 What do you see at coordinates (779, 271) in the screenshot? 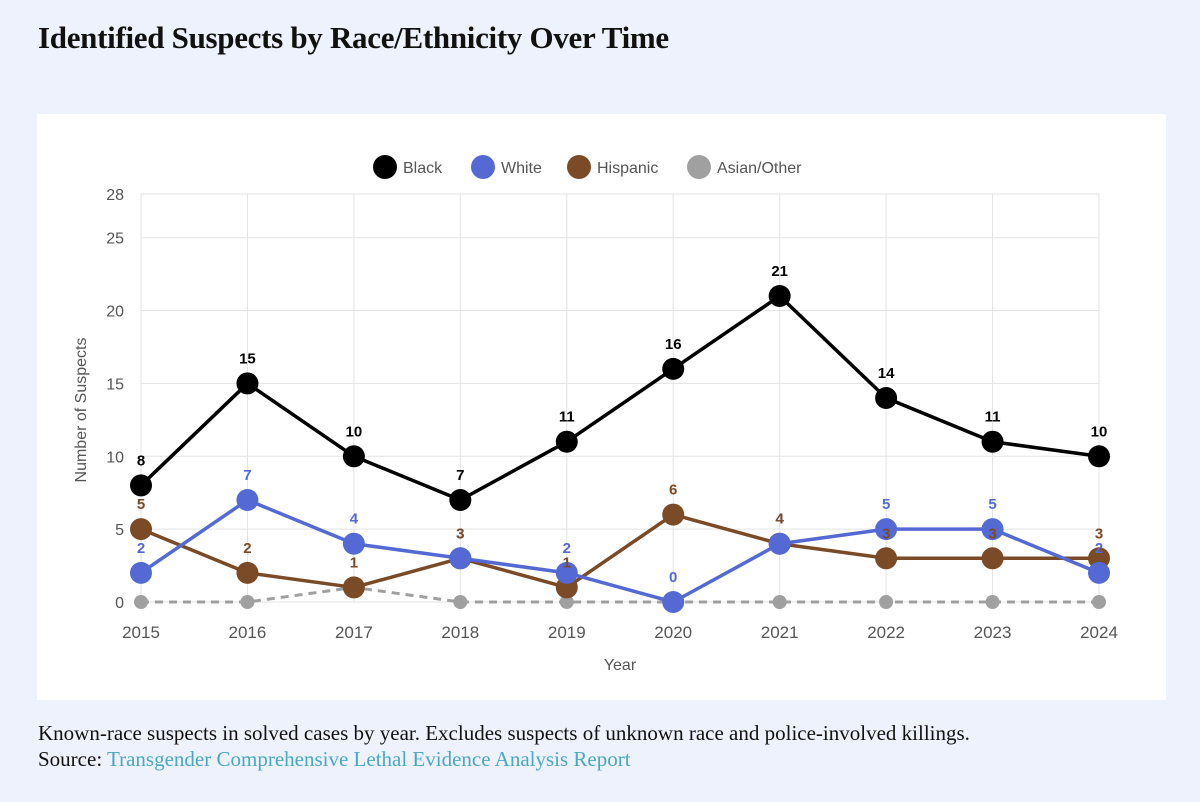
I see `data-label: 21` at bounding box center [779, 271].